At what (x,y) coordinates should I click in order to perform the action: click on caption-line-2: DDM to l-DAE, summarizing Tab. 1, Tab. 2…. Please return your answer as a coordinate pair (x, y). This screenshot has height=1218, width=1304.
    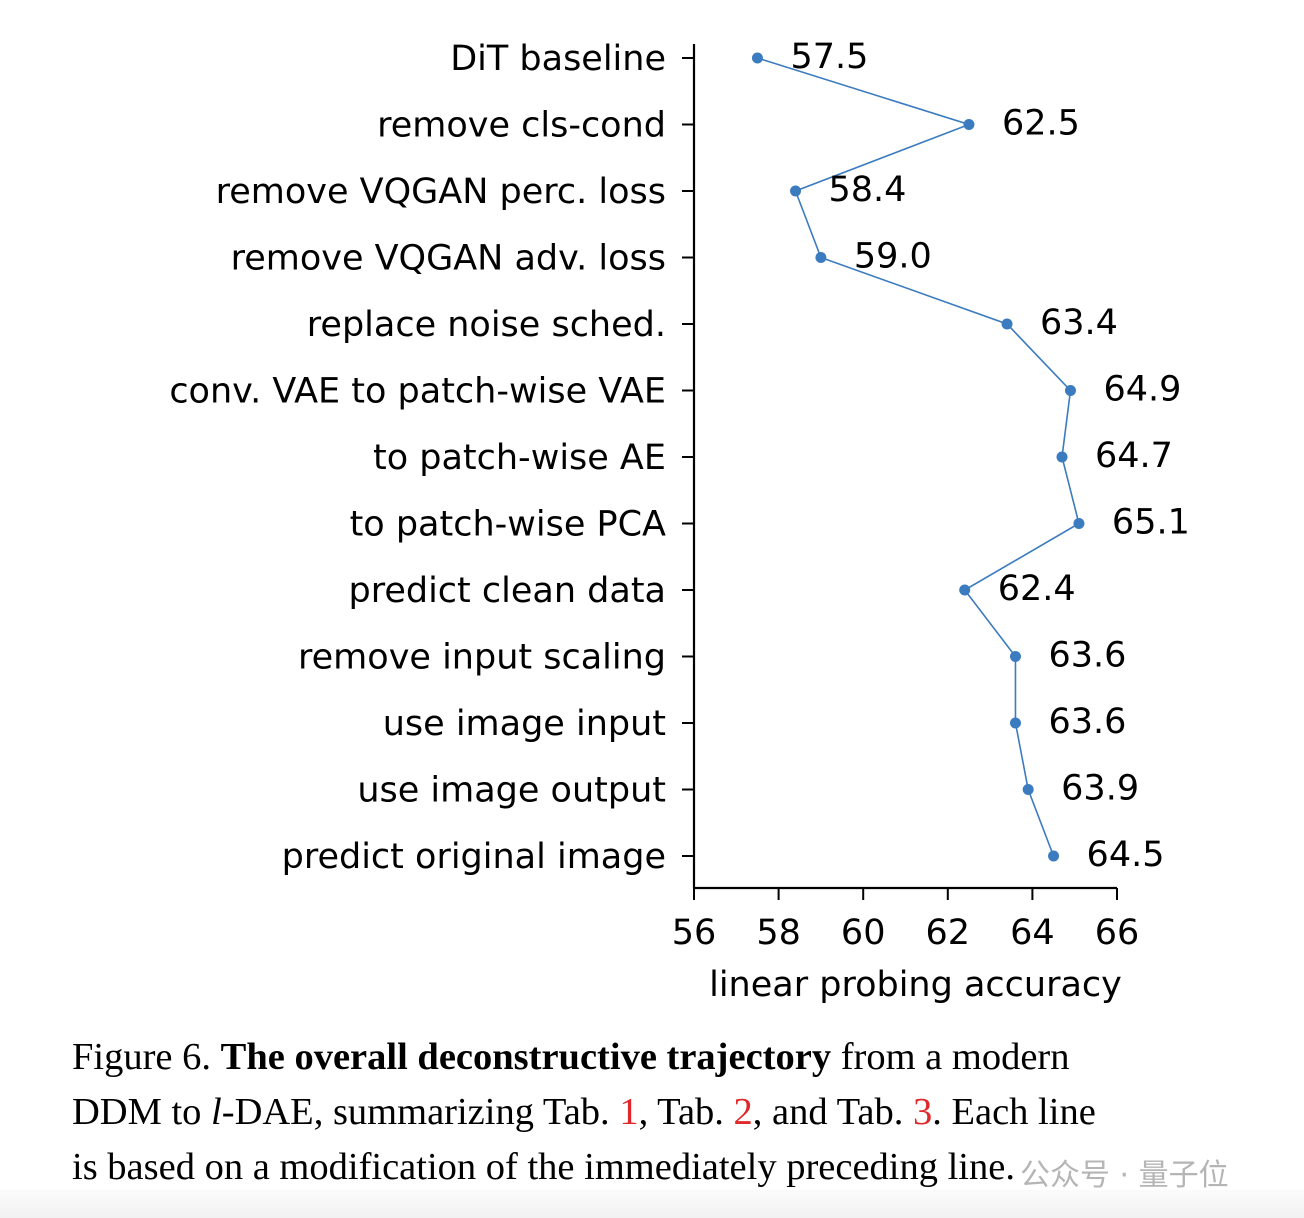
    Looking at the image, I should click on (672, 1112).